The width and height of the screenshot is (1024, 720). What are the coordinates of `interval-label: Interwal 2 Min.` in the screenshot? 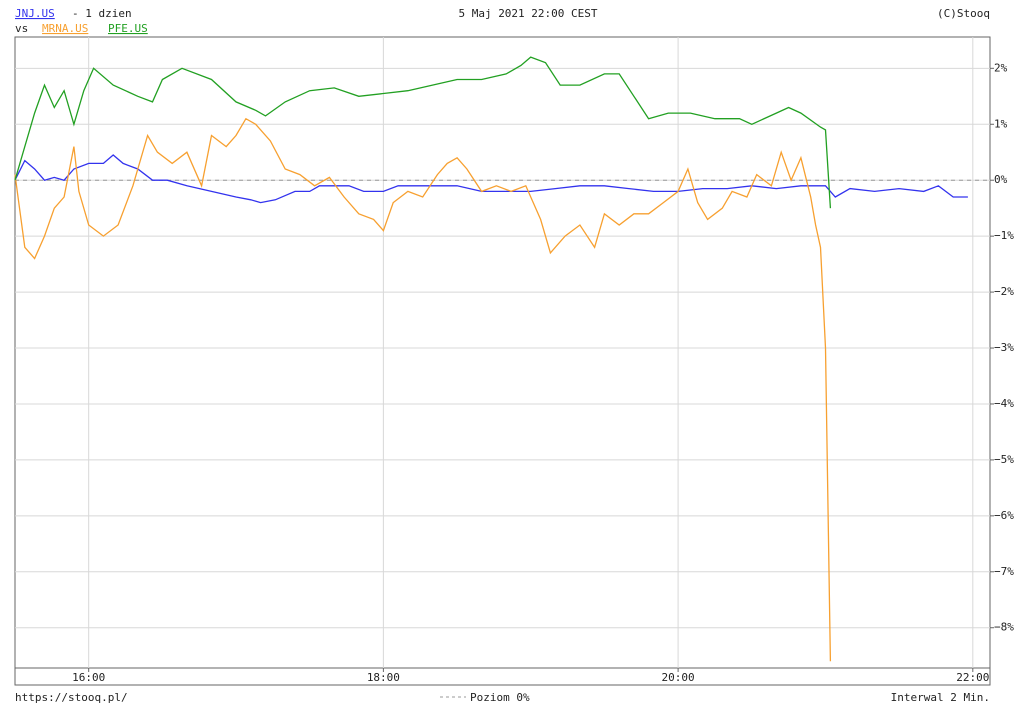 It's located at (940, 697).